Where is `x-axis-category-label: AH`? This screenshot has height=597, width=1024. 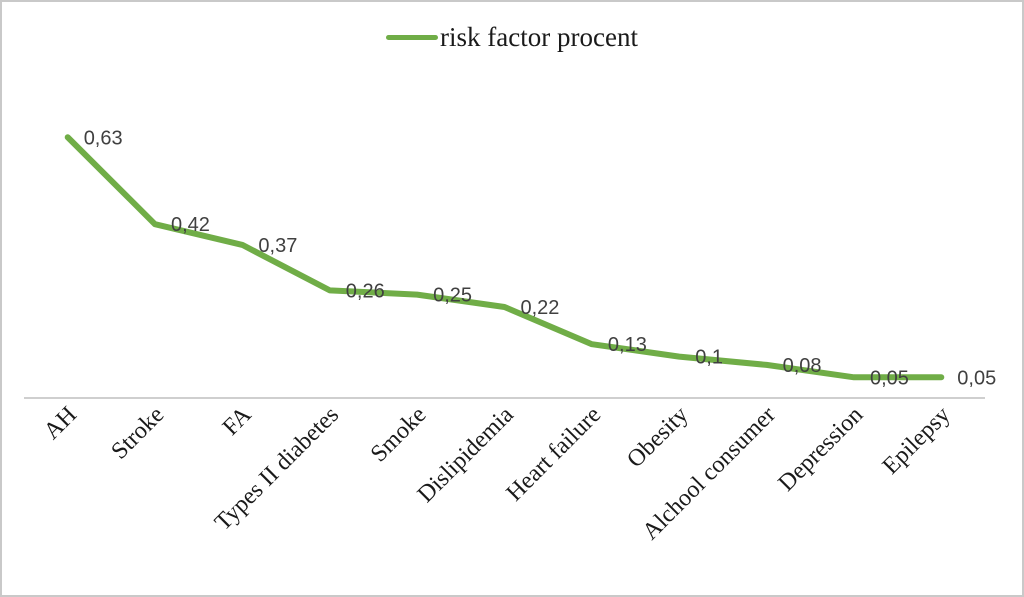
x-axis-category-label: AH is located at coordinates (60, 423).